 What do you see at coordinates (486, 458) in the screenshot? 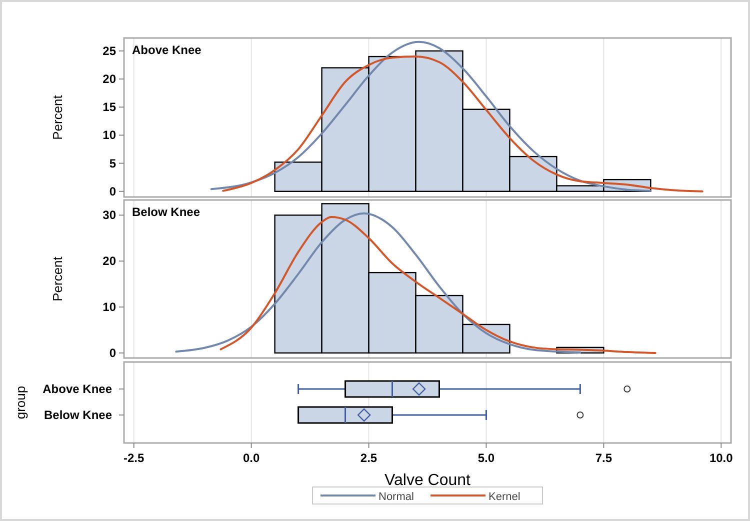
I see `x-tick-label: 5.0` at bounding box center [486, 458].